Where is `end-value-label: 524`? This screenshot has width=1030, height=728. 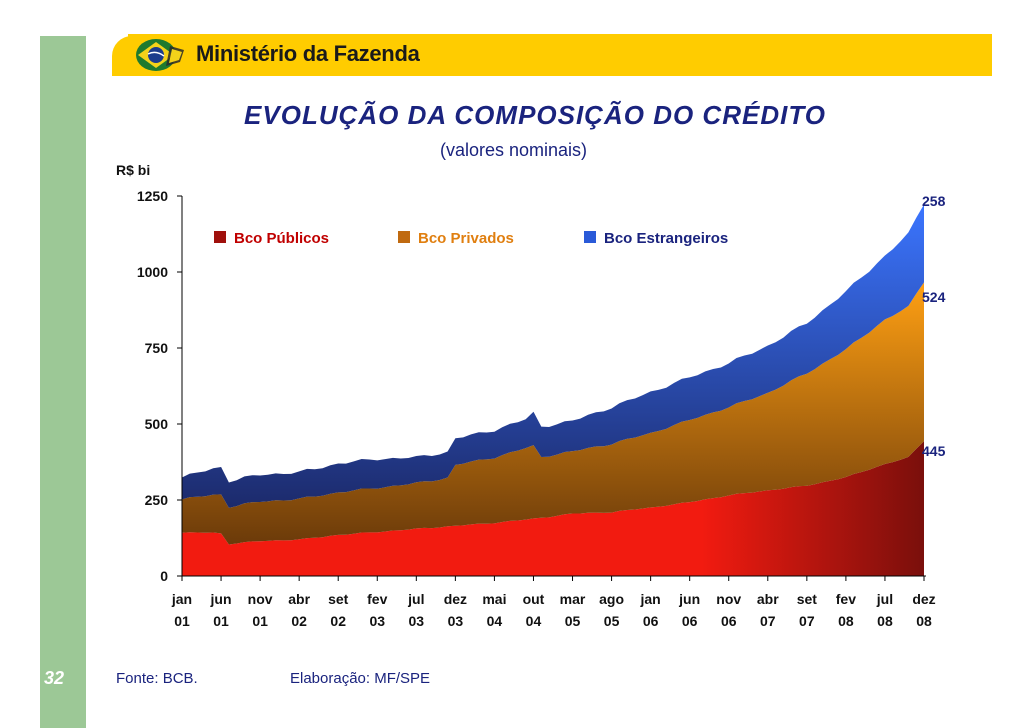 end-value-label: 524 is located at coordinates (934, 297).